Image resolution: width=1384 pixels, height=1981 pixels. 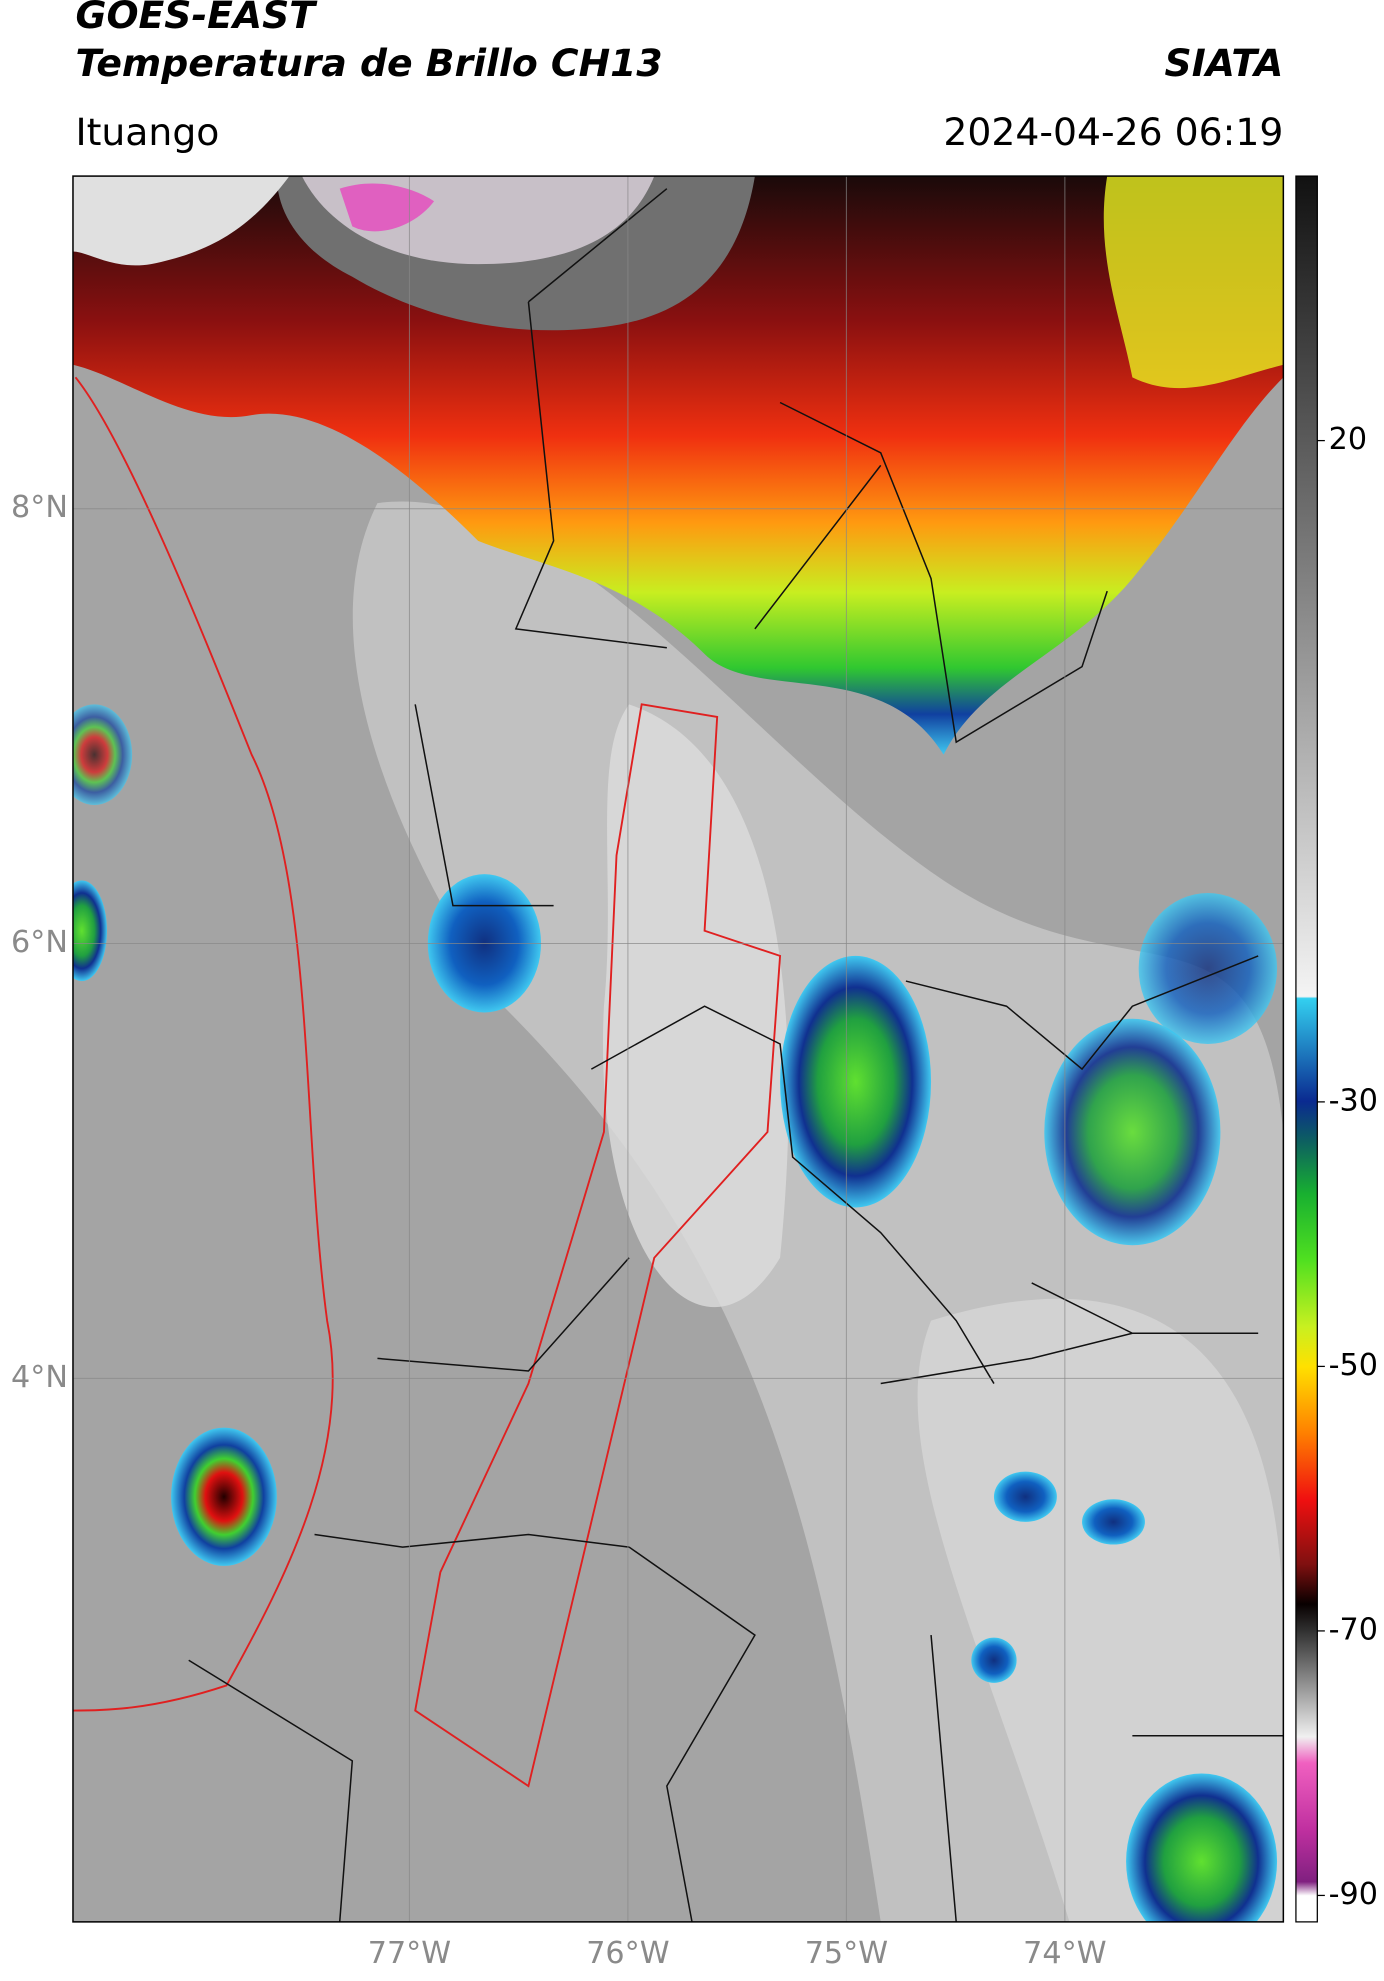 What do you see at coordinates (1348, 439) in the screenshot?
I see `colorbar-tick-label: 20` at bounding box center [1348, 439].